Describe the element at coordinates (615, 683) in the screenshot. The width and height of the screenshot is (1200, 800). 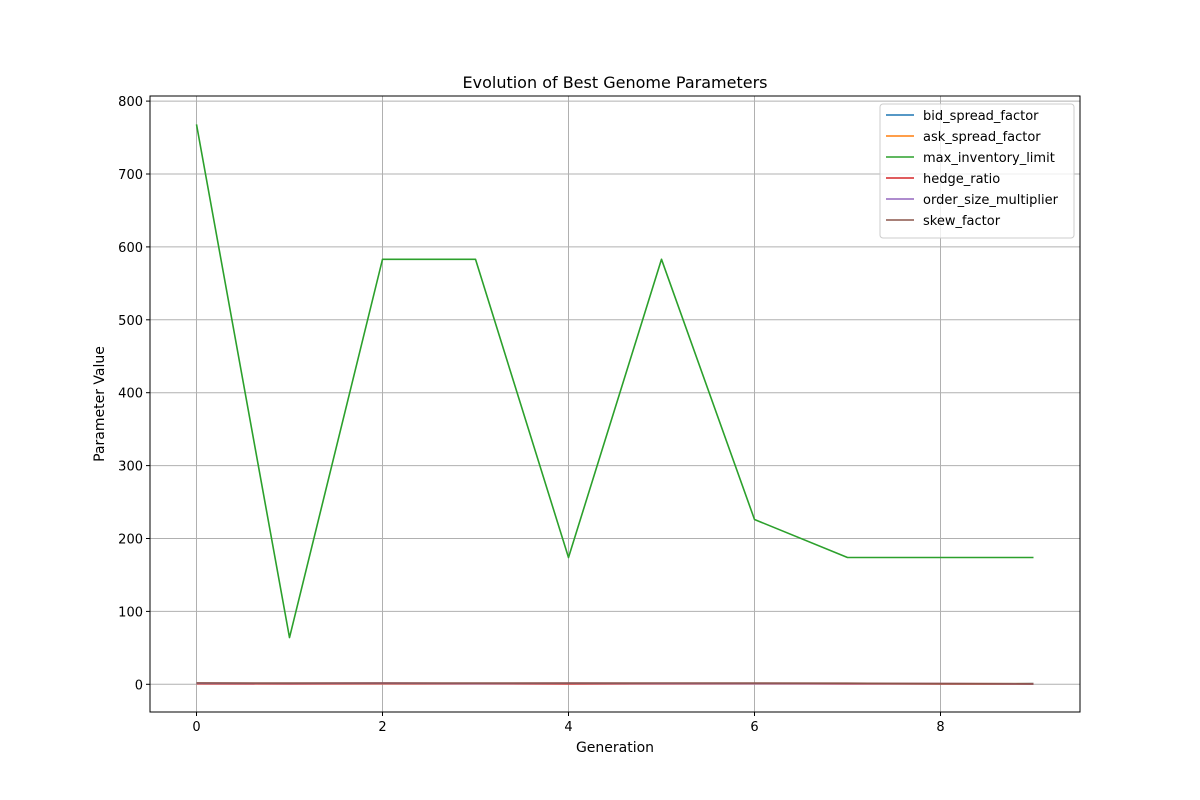
I see `series-line-skew-factor` at that location.